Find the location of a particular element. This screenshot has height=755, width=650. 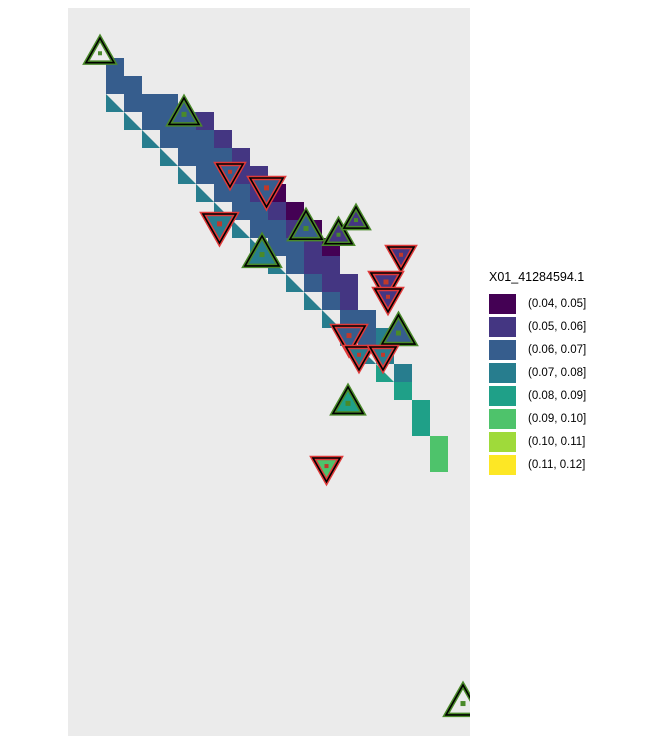

legend-item-label: (0.09, 0.10] is located at coordinates (557, 418).